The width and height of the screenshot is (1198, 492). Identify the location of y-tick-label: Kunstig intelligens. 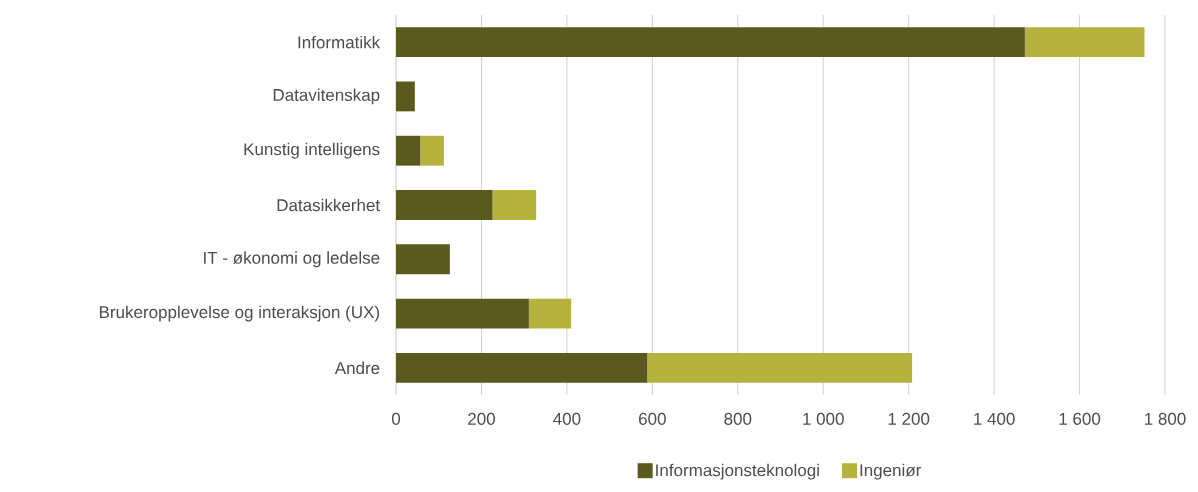
(312, 150).